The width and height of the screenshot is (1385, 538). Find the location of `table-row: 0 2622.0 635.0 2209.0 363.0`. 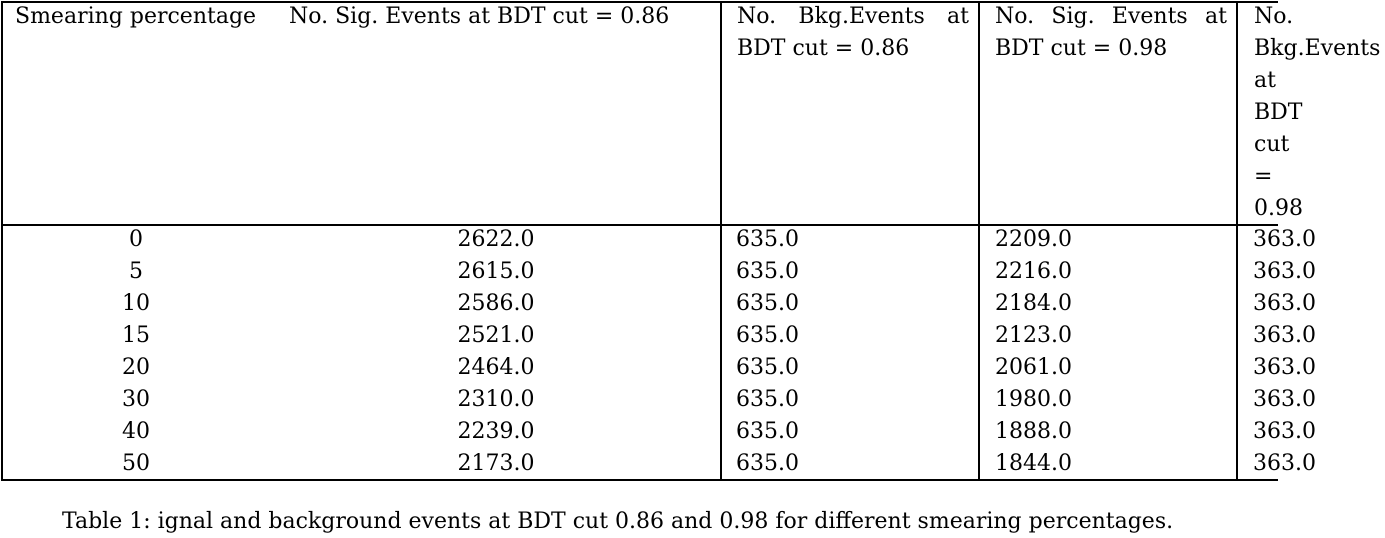

table-row: 0 2622.0 635.0 2209.0 363.0 is located at coordinates (658, 240).